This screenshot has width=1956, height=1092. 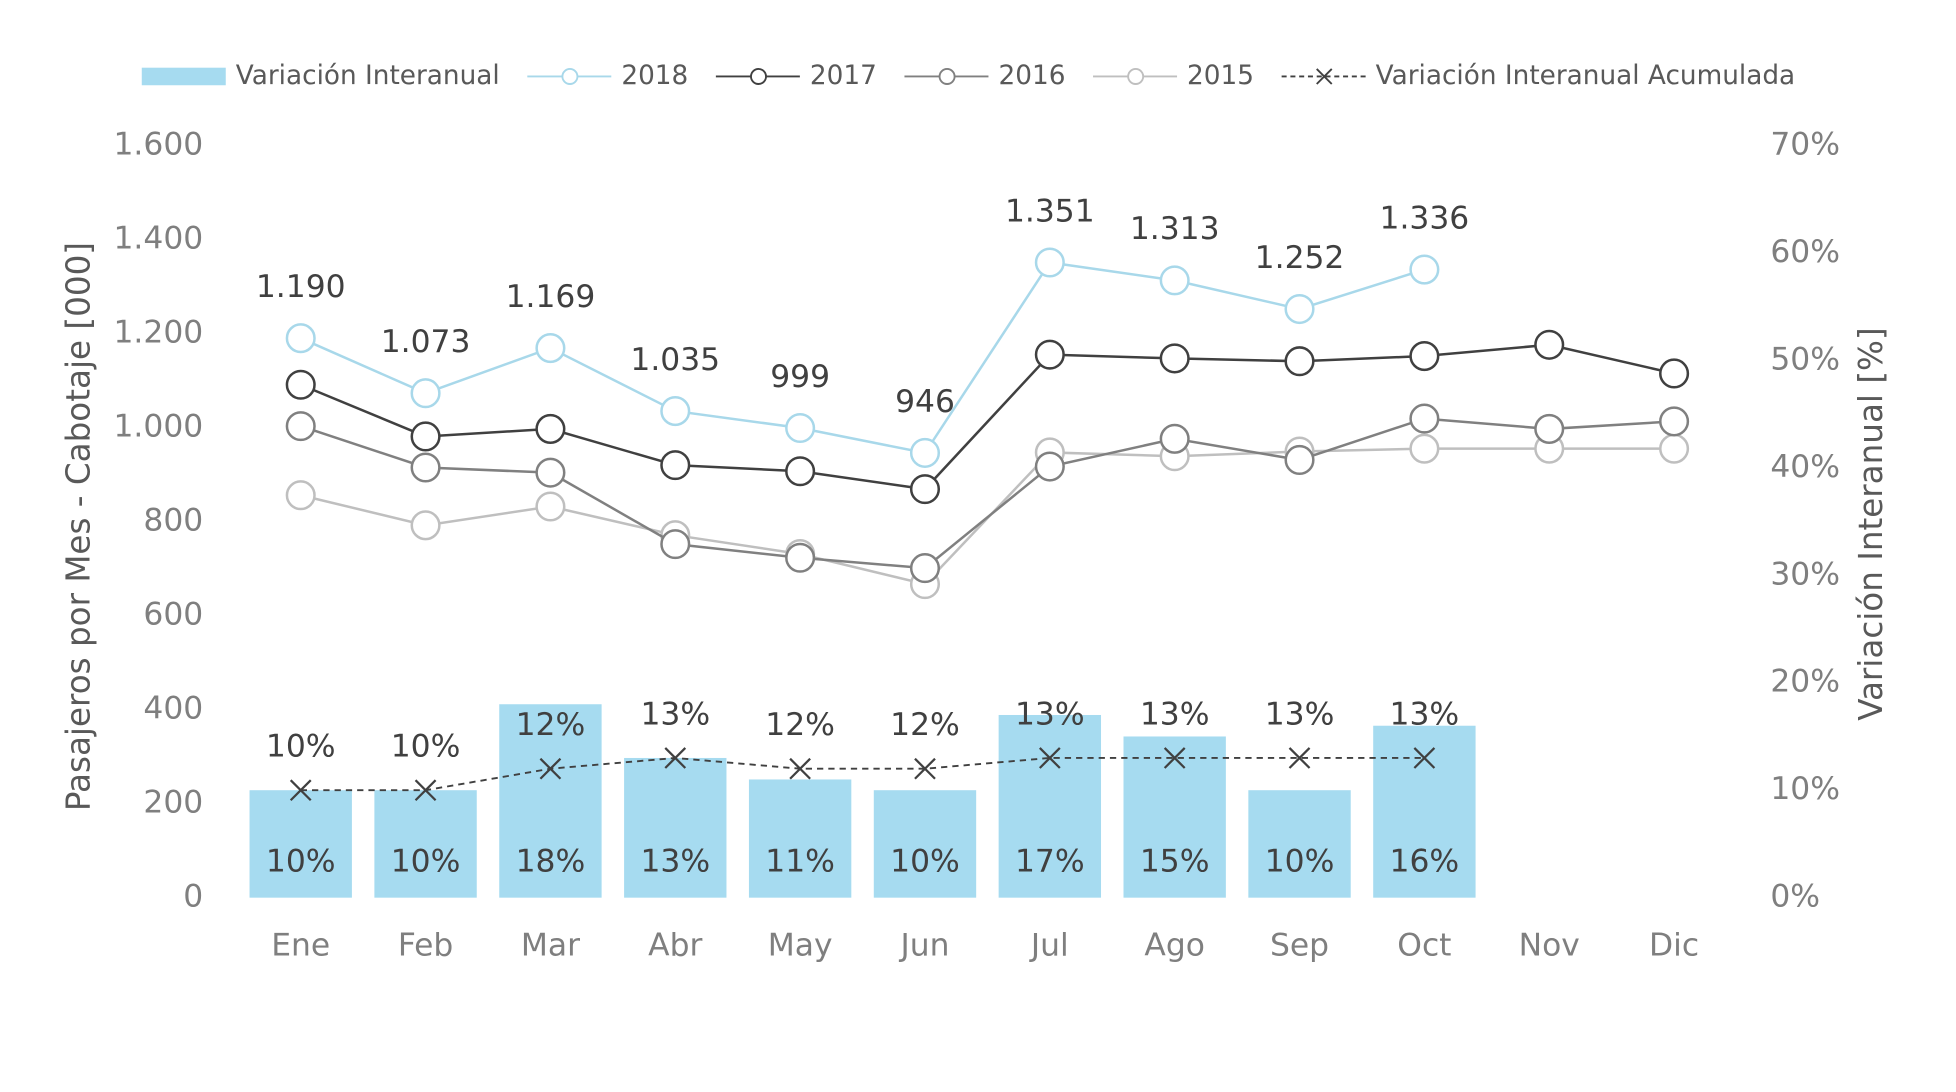 I want to click on x-tick-label: Jul, so click(x=1049, y=946).